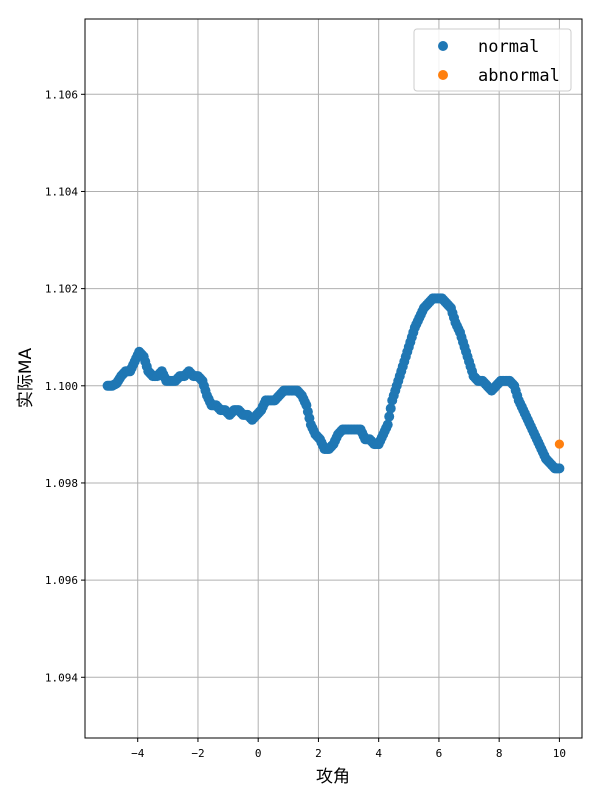 The height and width of the screenshot is (800, 600). I want to click on y-axis-title: 实际MA, so click(26, 377).